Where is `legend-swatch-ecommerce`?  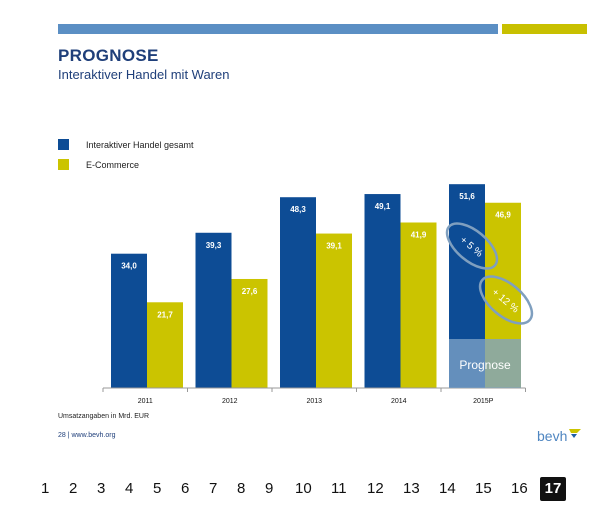
legend-swatch-ecommerce is located at coordinates (63, 164).